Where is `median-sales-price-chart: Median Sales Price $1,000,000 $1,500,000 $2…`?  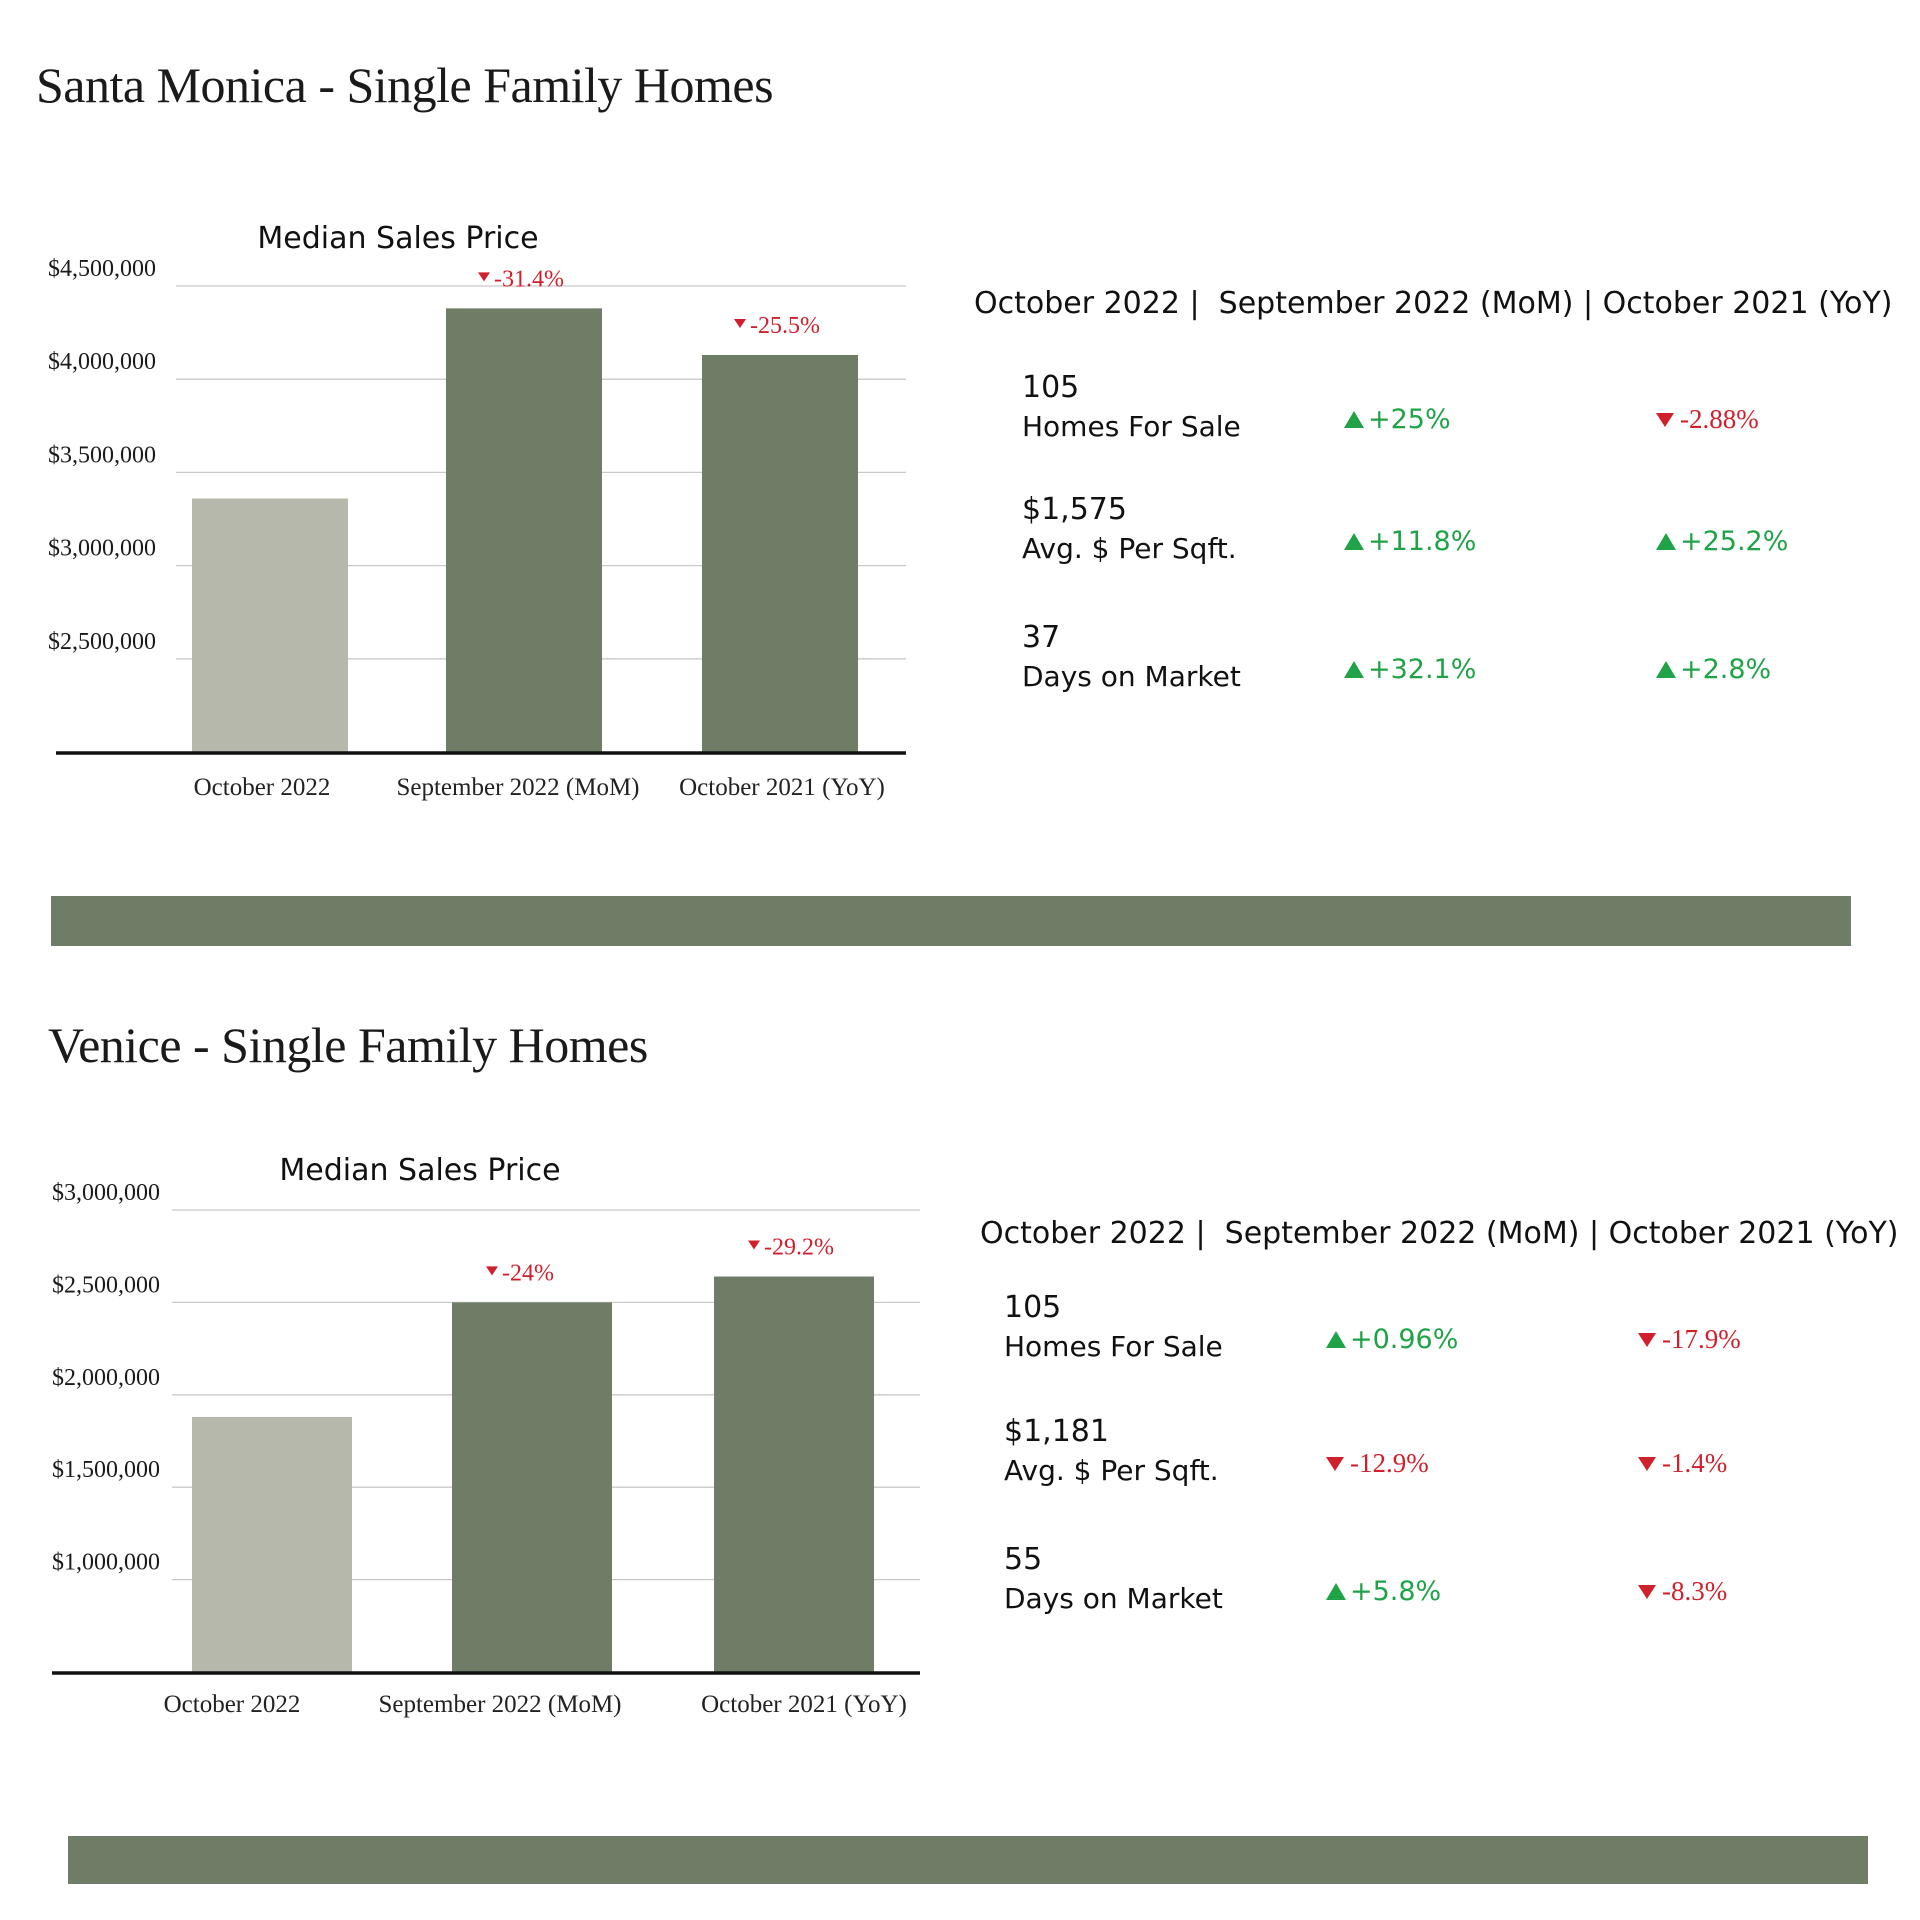
median-sales-price-chart: Median Sales Price $1,000,000 $1,500,000 $2… is located at coordinates (486, 1435).